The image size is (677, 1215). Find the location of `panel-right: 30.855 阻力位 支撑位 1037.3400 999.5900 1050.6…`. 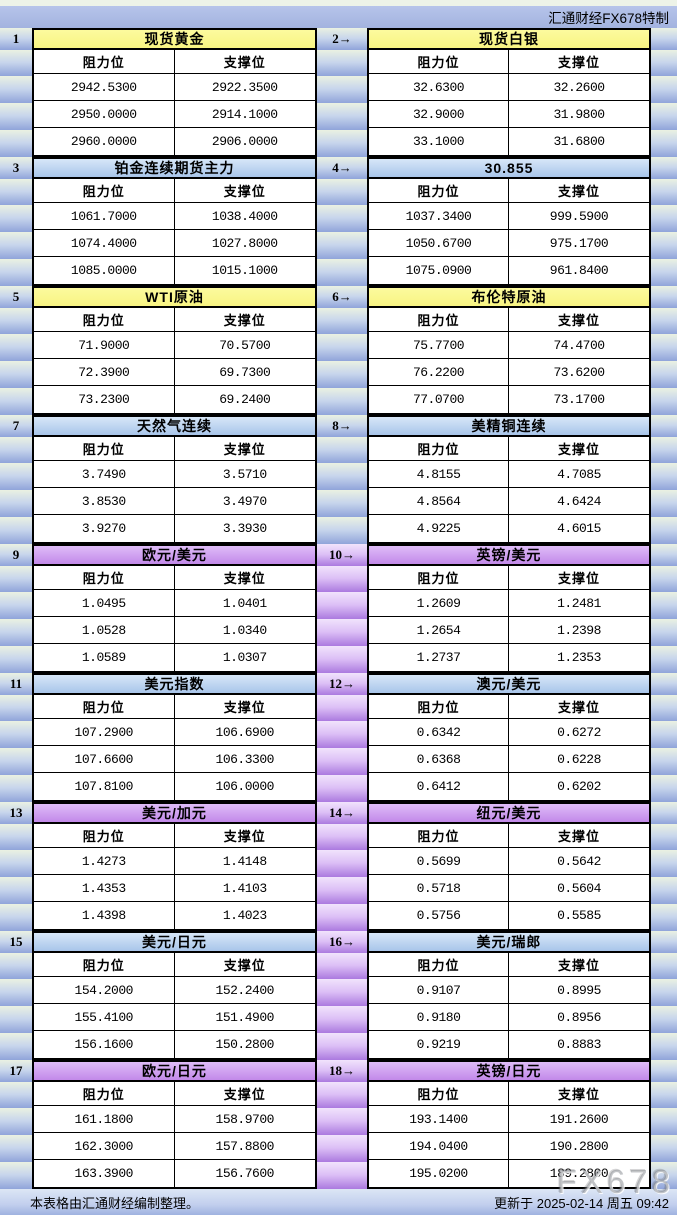

panel-right: 30.855 阻力位 支撑位 1037.3400 999.5900 1050.6… is located at coordinates (509, 221).